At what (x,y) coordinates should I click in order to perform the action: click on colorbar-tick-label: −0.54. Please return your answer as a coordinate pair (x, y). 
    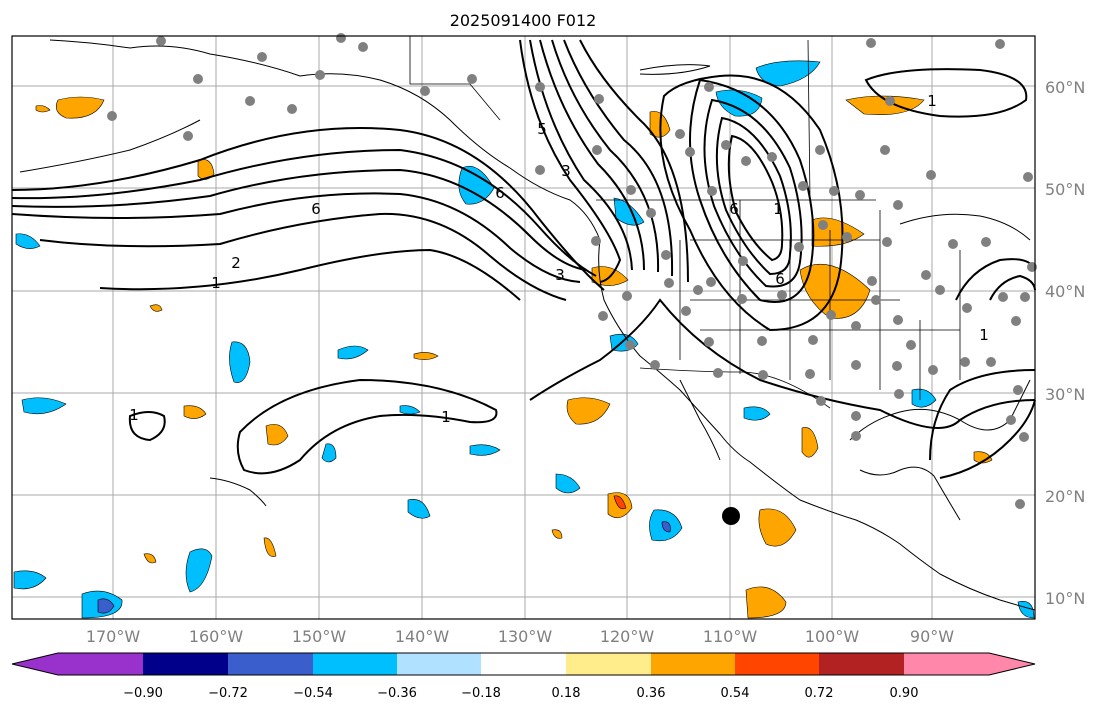
    Looking at the image, I should click on (313, 693).